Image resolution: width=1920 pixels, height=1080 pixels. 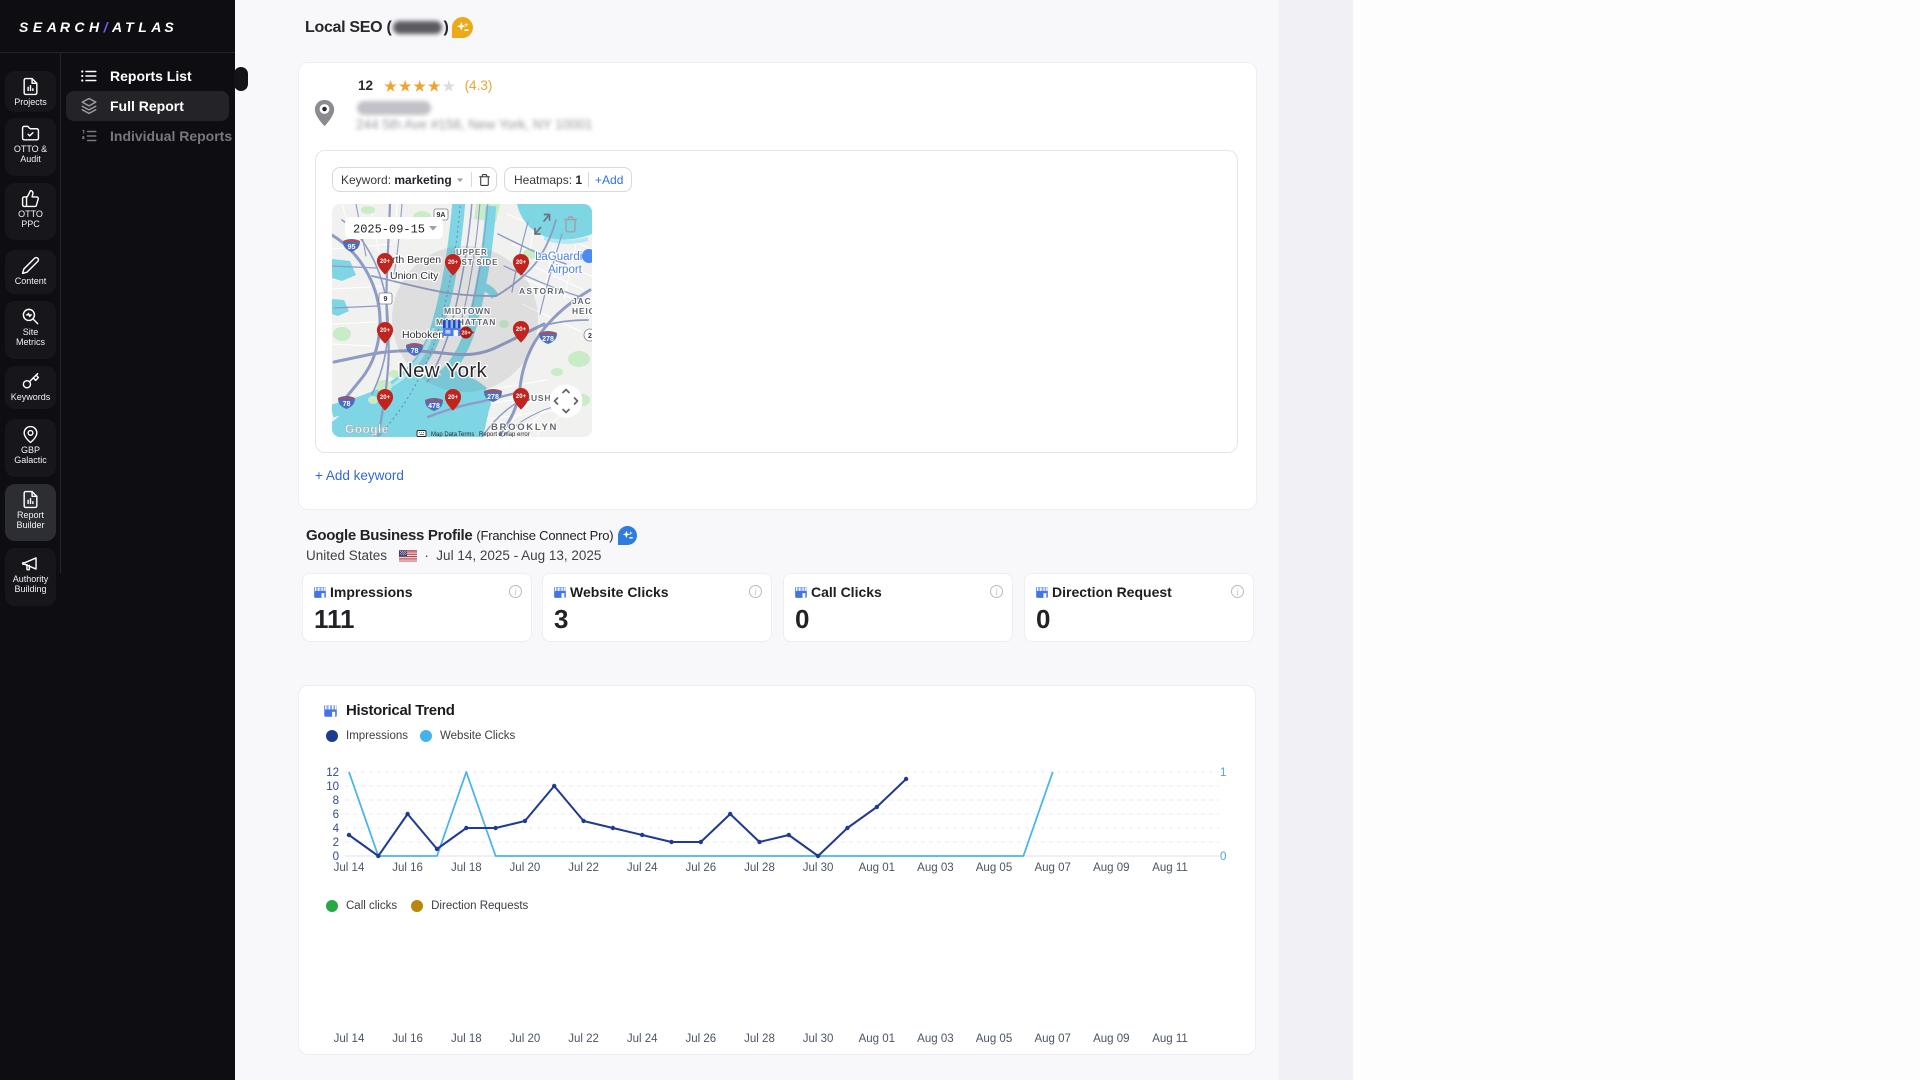 What do you see at coordinates (442, 370) in the screenshot?
I see `svg-text: New York` at bounding box center [442, 370].